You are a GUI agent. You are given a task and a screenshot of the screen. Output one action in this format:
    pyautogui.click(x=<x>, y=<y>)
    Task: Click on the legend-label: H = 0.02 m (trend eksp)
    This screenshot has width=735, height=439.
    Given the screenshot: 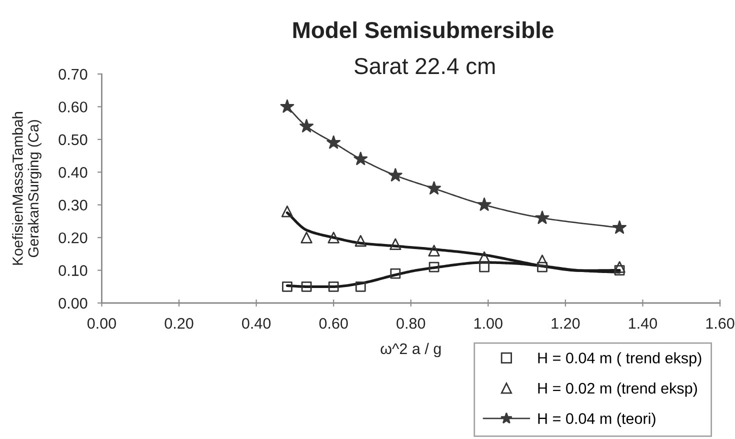 What is the action you would take?
    pyautogui.click(x=617, y=389)
    